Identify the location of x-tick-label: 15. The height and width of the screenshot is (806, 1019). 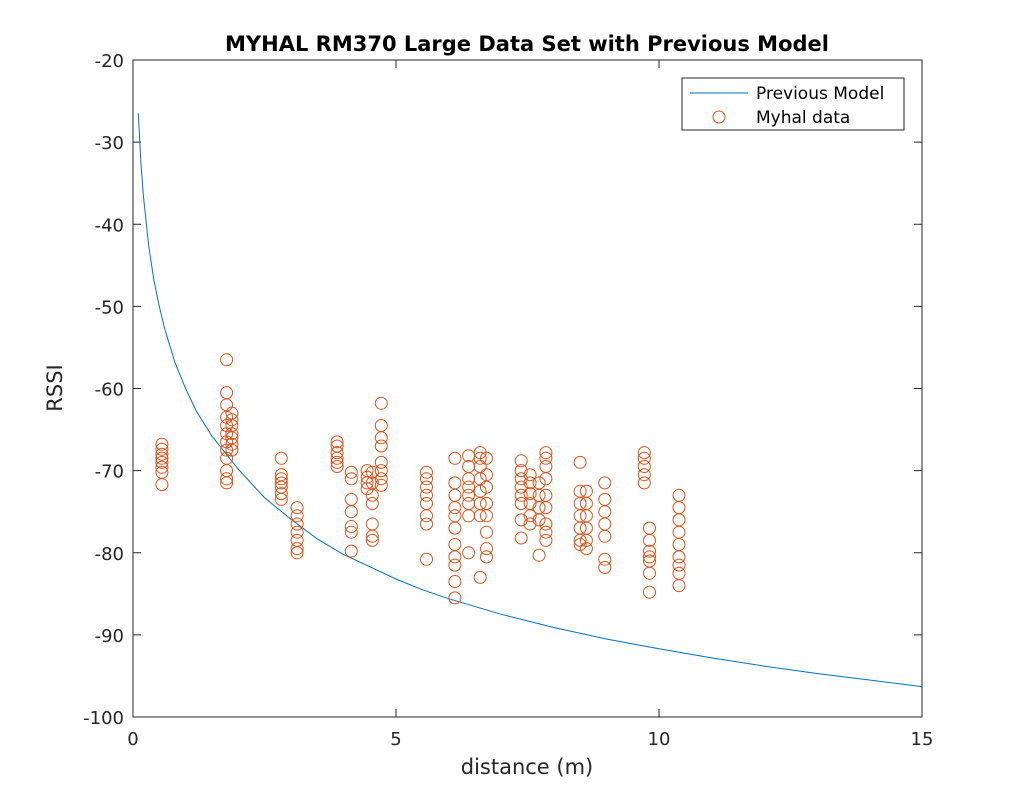
(922, 739).